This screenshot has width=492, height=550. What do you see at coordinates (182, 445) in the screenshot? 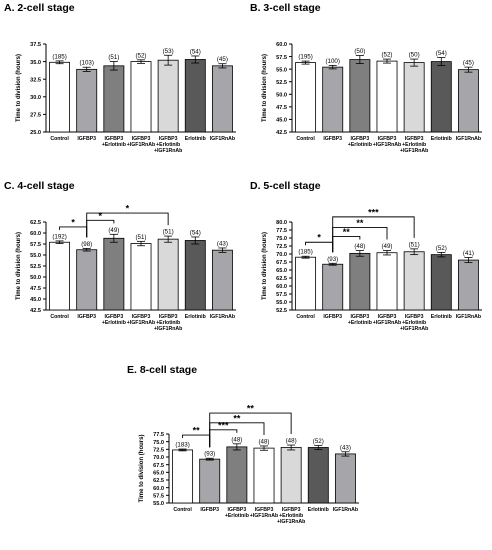
I see `data-label: (183)` at bounding box center [182, 445].